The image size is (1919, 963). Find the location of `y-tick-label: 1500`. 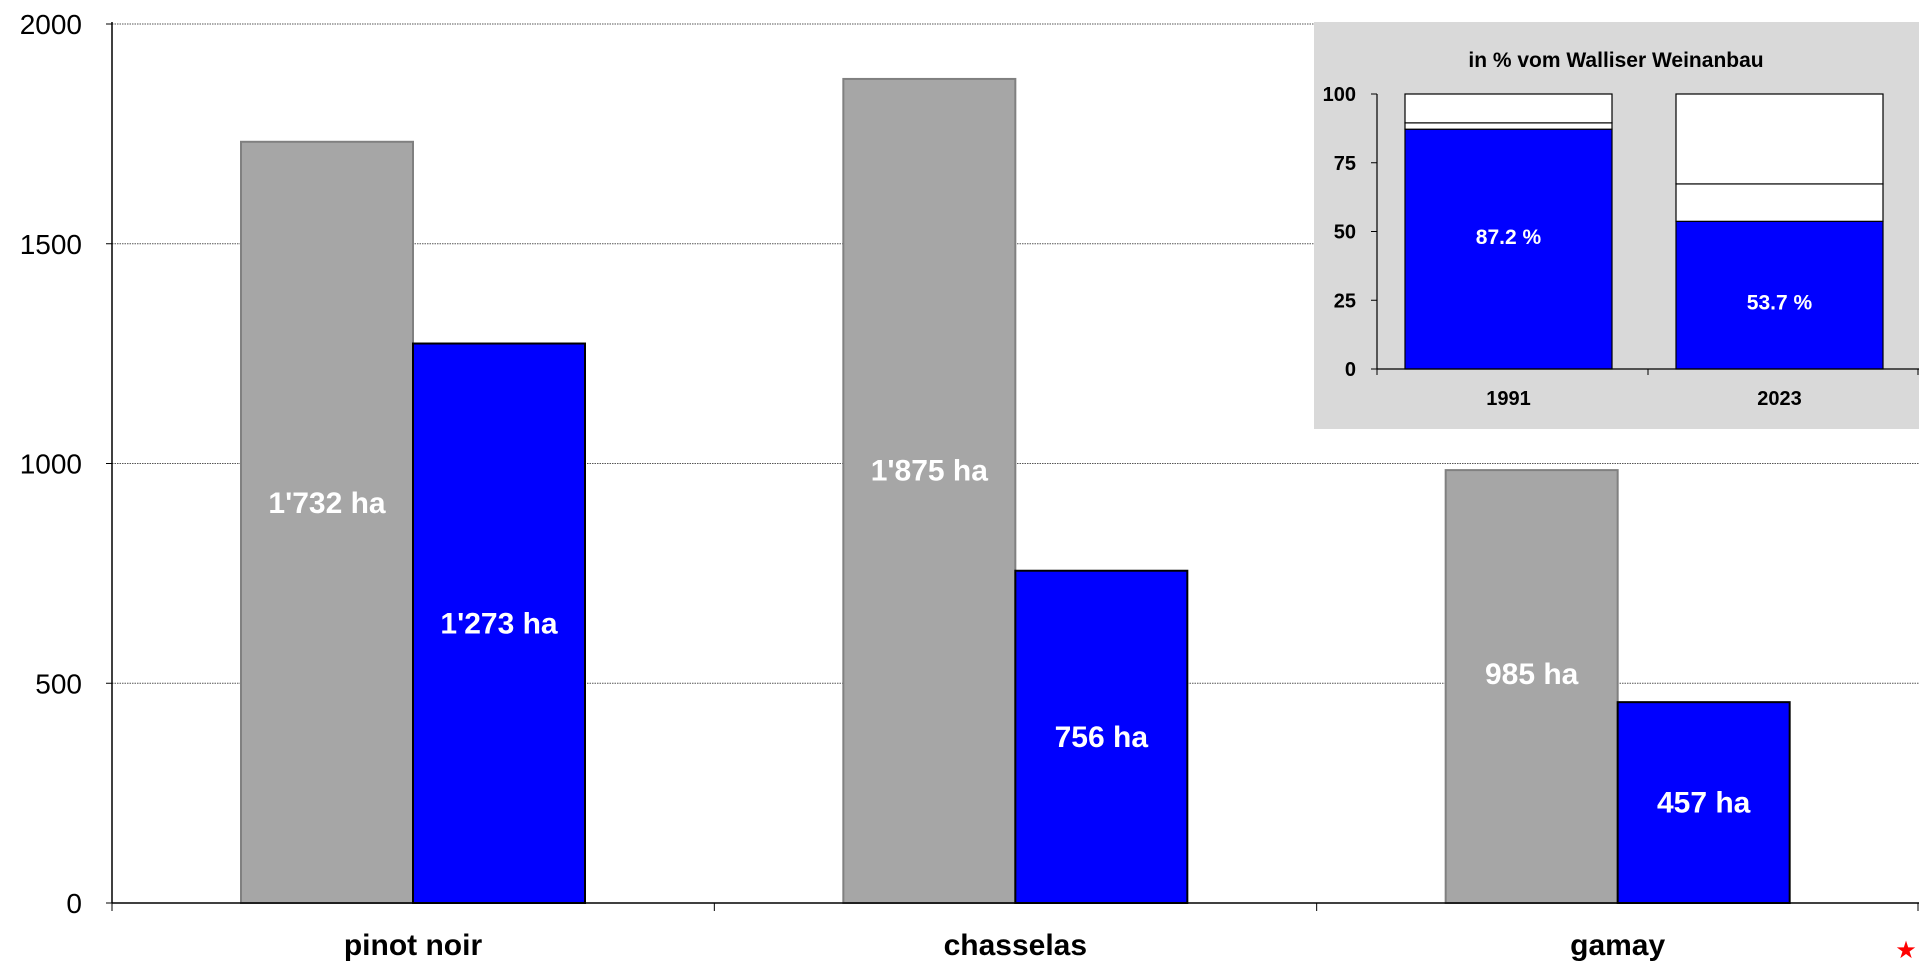

y-tick-label: 1500 is located at coordinates (51, 244).